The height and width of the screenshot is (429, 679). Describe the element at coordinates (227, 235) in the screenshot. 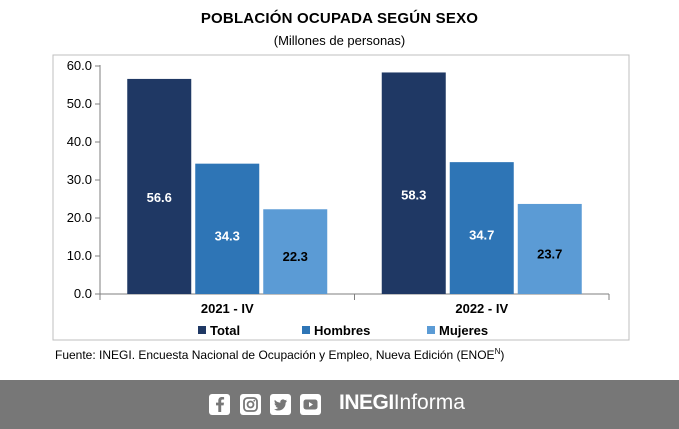

I see `bar-value-label: 34.3` at that location.